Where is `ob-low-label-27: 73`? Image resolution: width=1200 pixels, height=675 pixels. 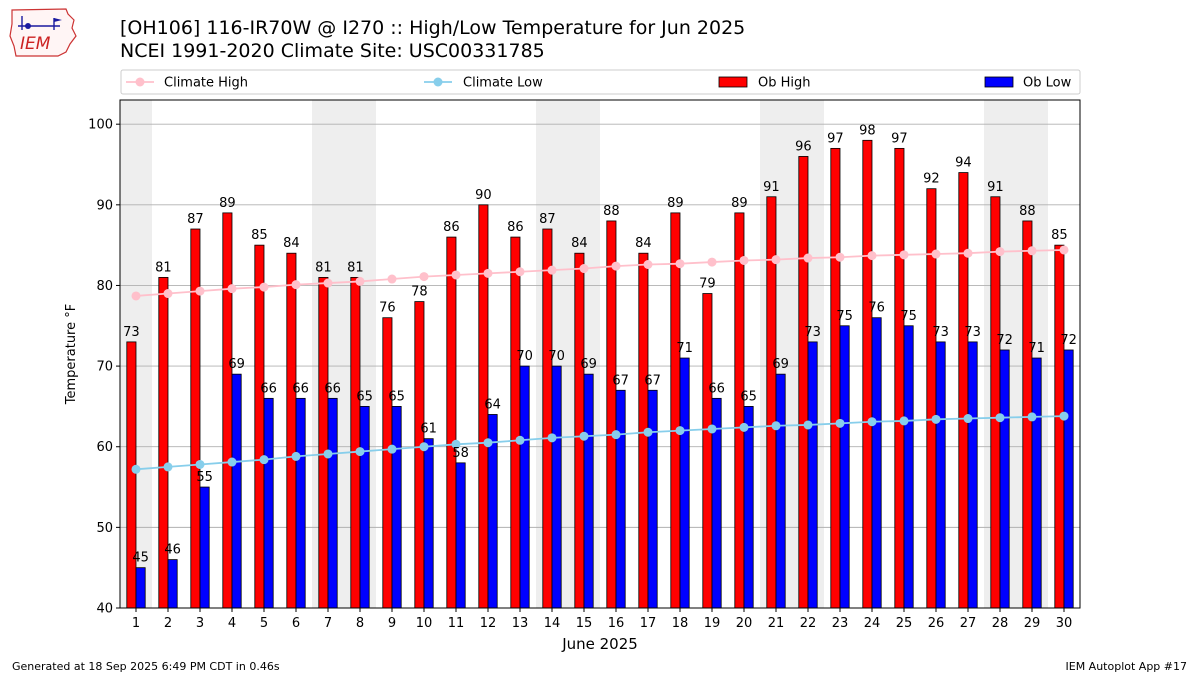
ob-low-label-27: 73 is located at coordinates (972, 332).